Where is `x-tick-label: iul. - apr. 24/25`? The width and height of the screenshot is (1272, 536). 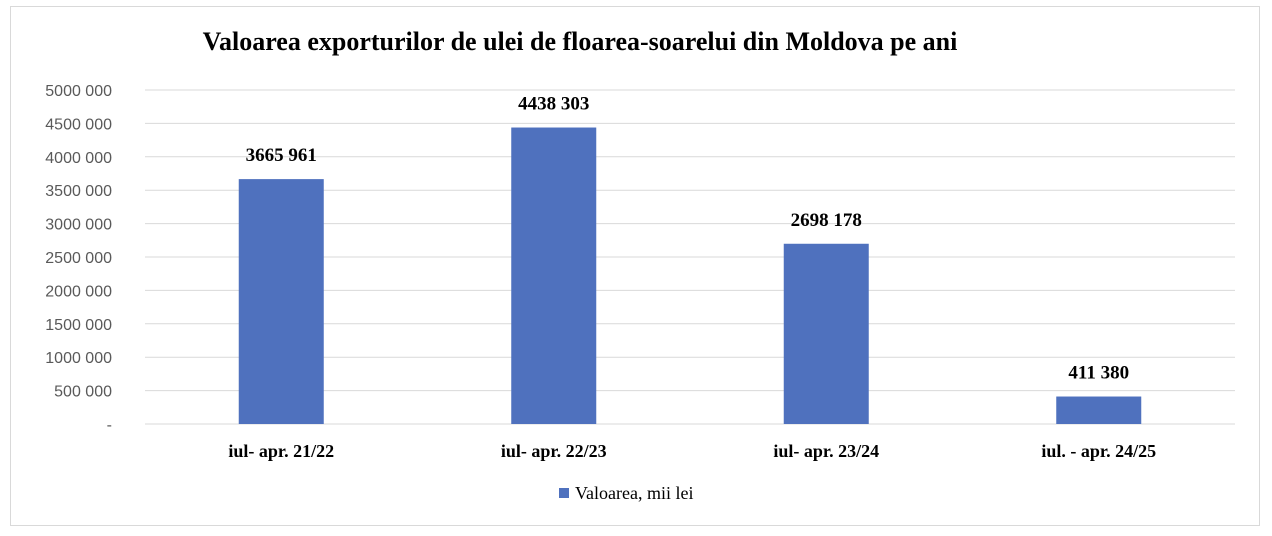
x-tick-label: iul. - apr. 24/25 is located at coordinates (1098, 451).